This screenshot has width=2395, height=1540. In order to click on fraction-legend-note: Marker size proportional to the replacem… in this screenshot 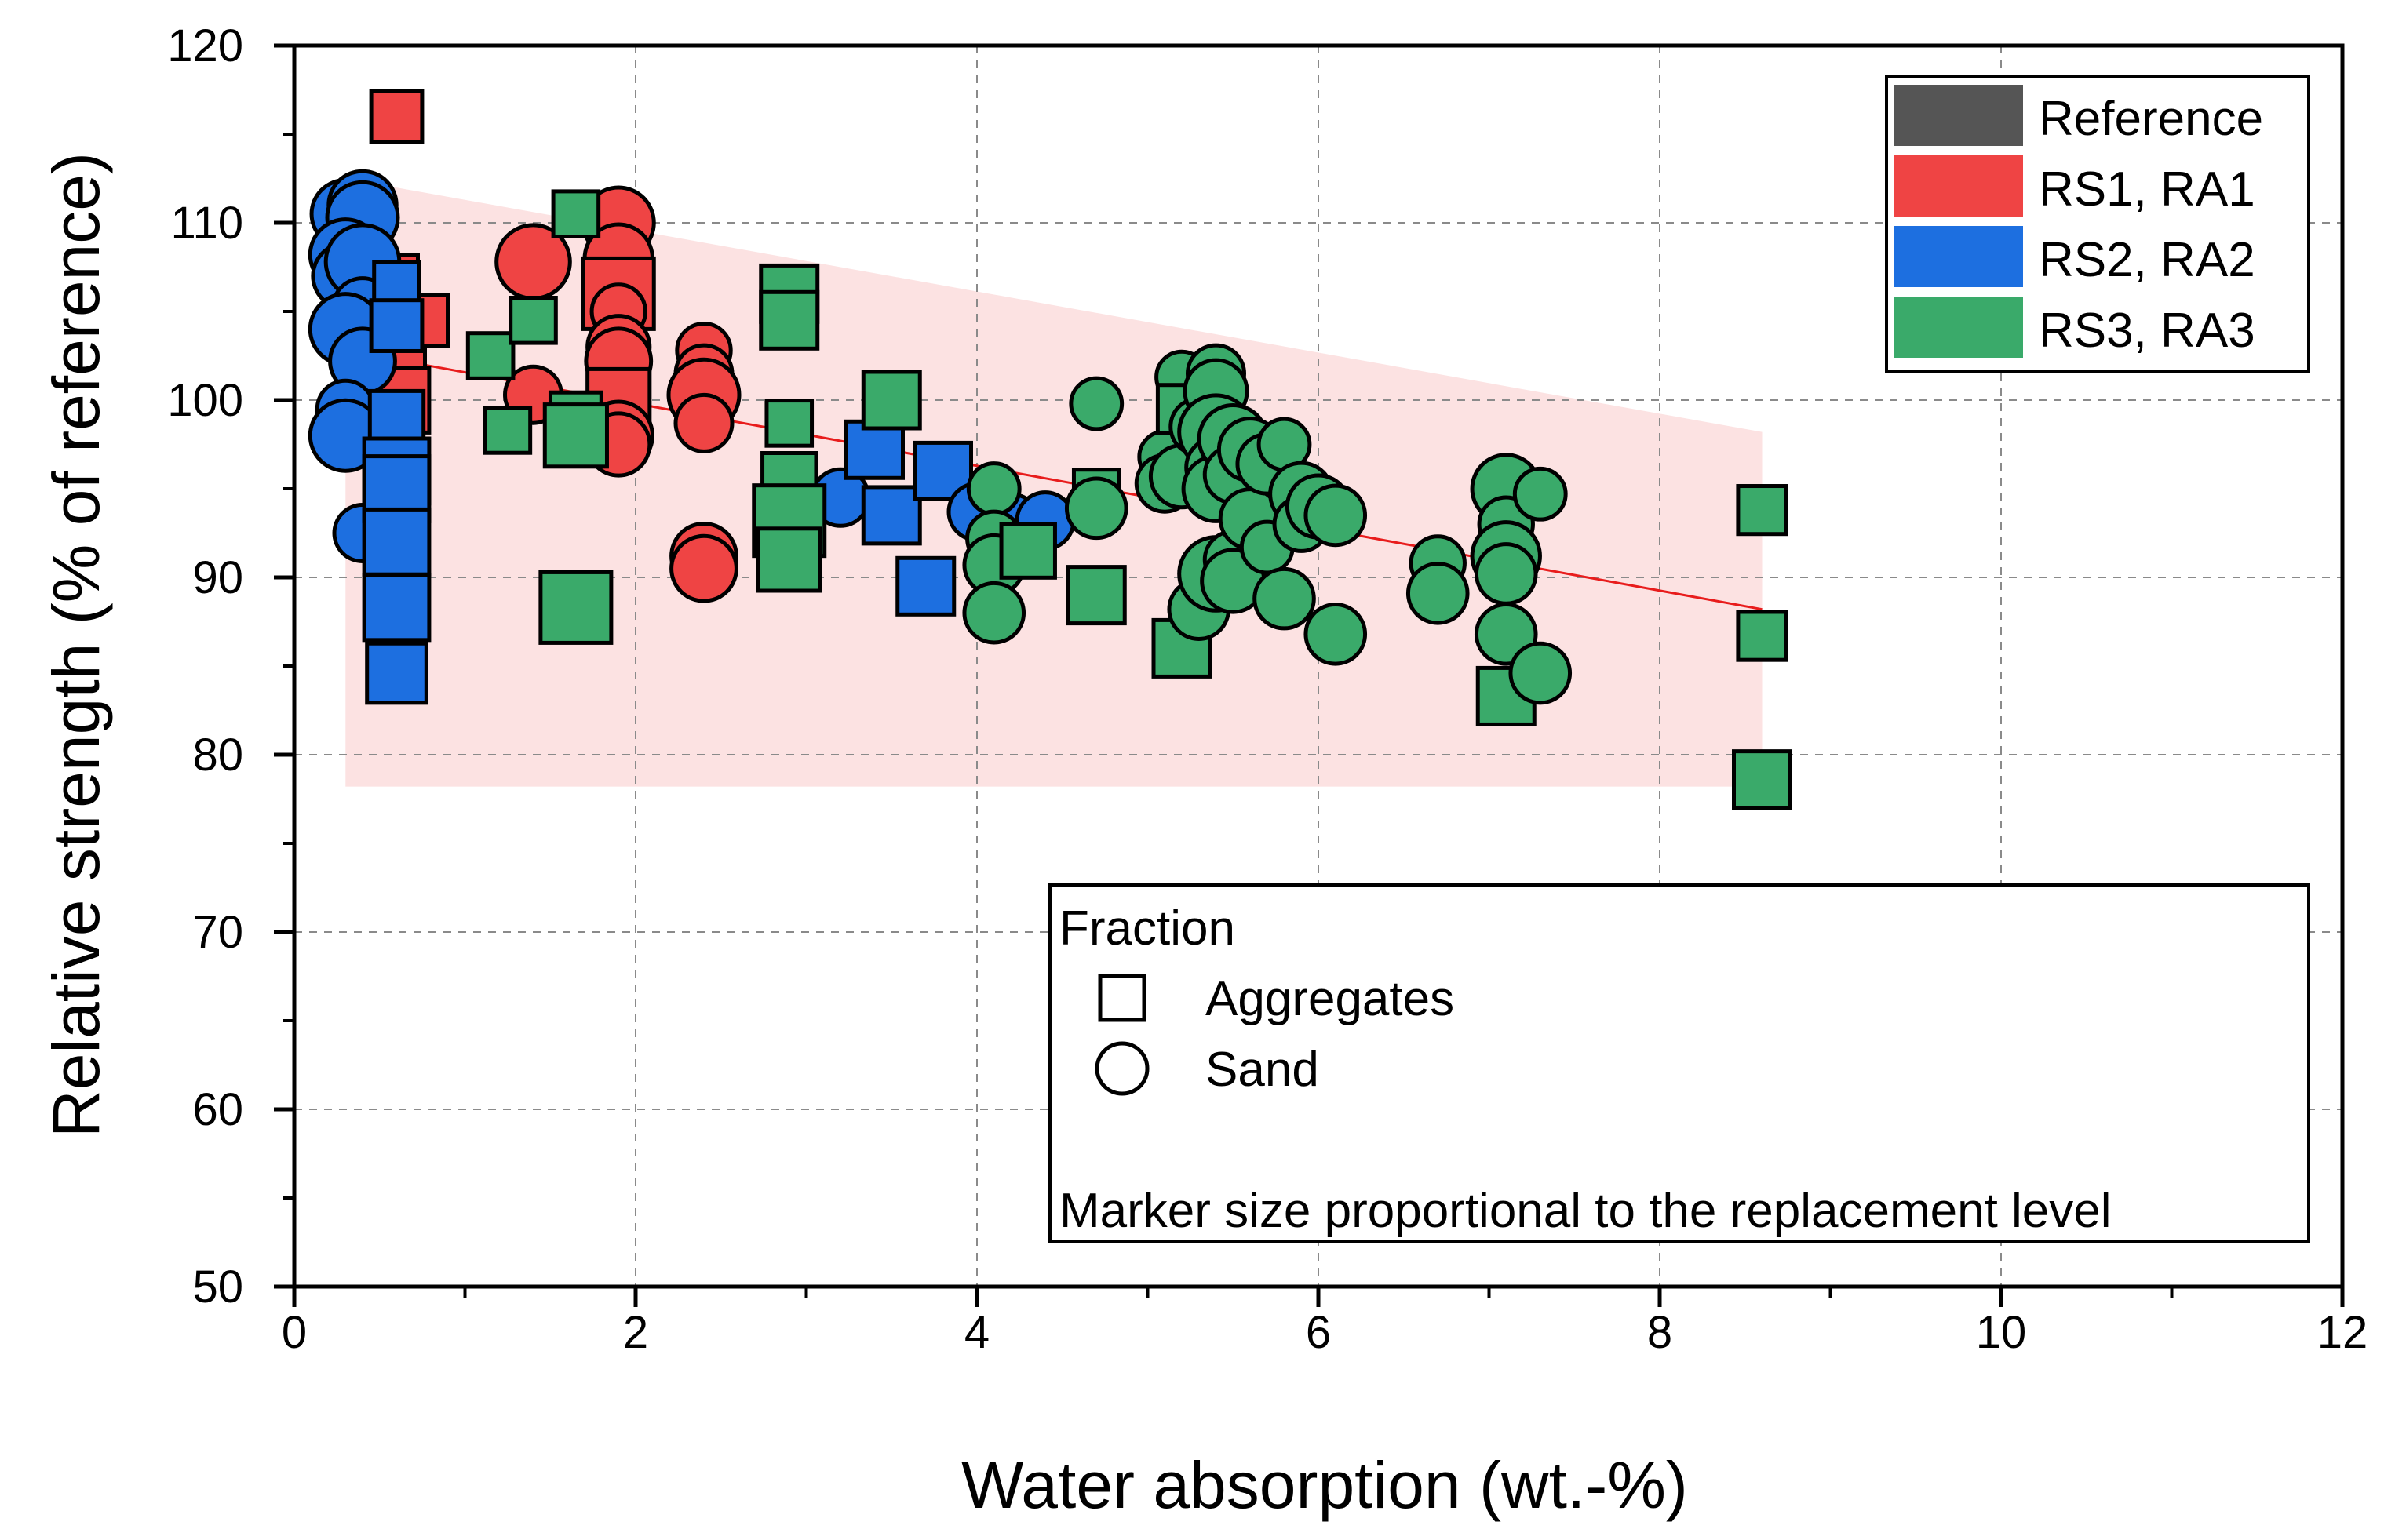, I will do `click(1585, 1211)`.